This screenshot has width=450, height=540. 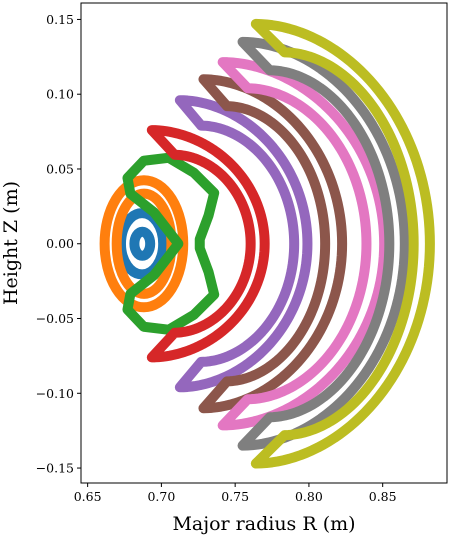 I want to click on x-tick-label: 0.70, so click(x=161, y=496).